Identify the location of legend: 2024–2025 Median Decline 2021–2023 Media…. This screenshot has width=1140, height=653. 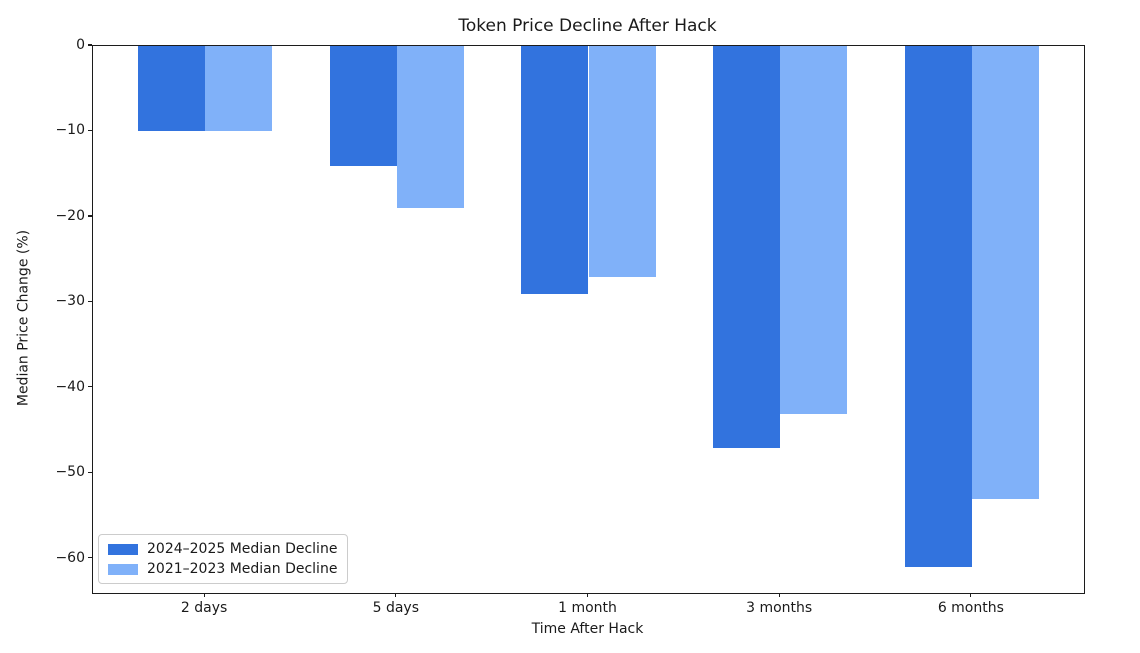
(223, 559).